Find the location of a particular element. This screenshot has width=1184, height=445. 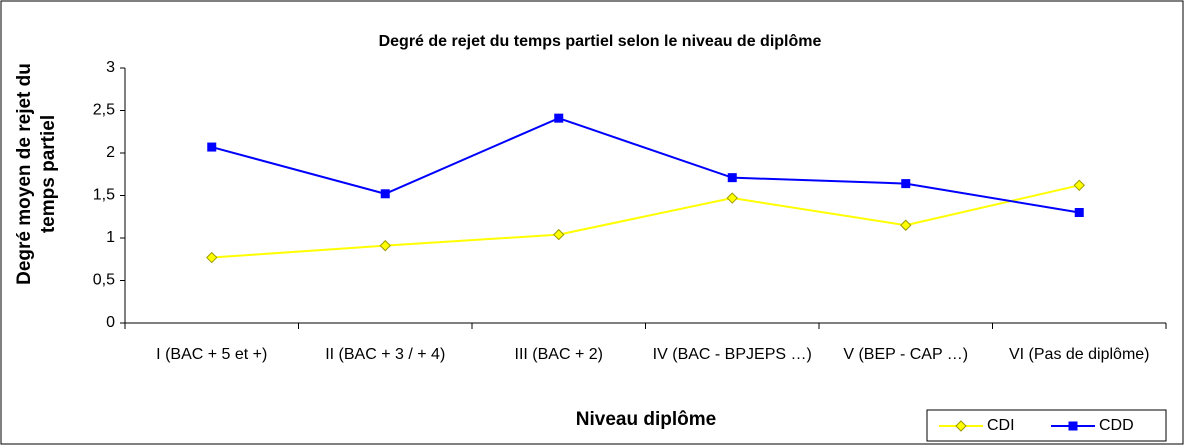

x-tick-label: IV (BAC - BPJEPS …) is located at coordinates (732, 354).